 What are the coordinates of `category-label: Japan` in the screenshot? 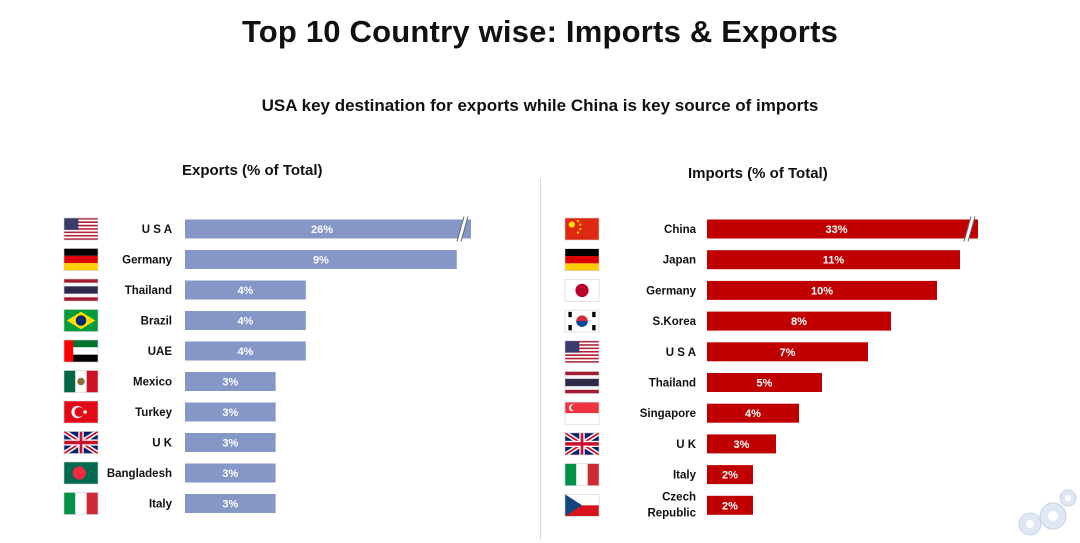 It's located at (679, 261).